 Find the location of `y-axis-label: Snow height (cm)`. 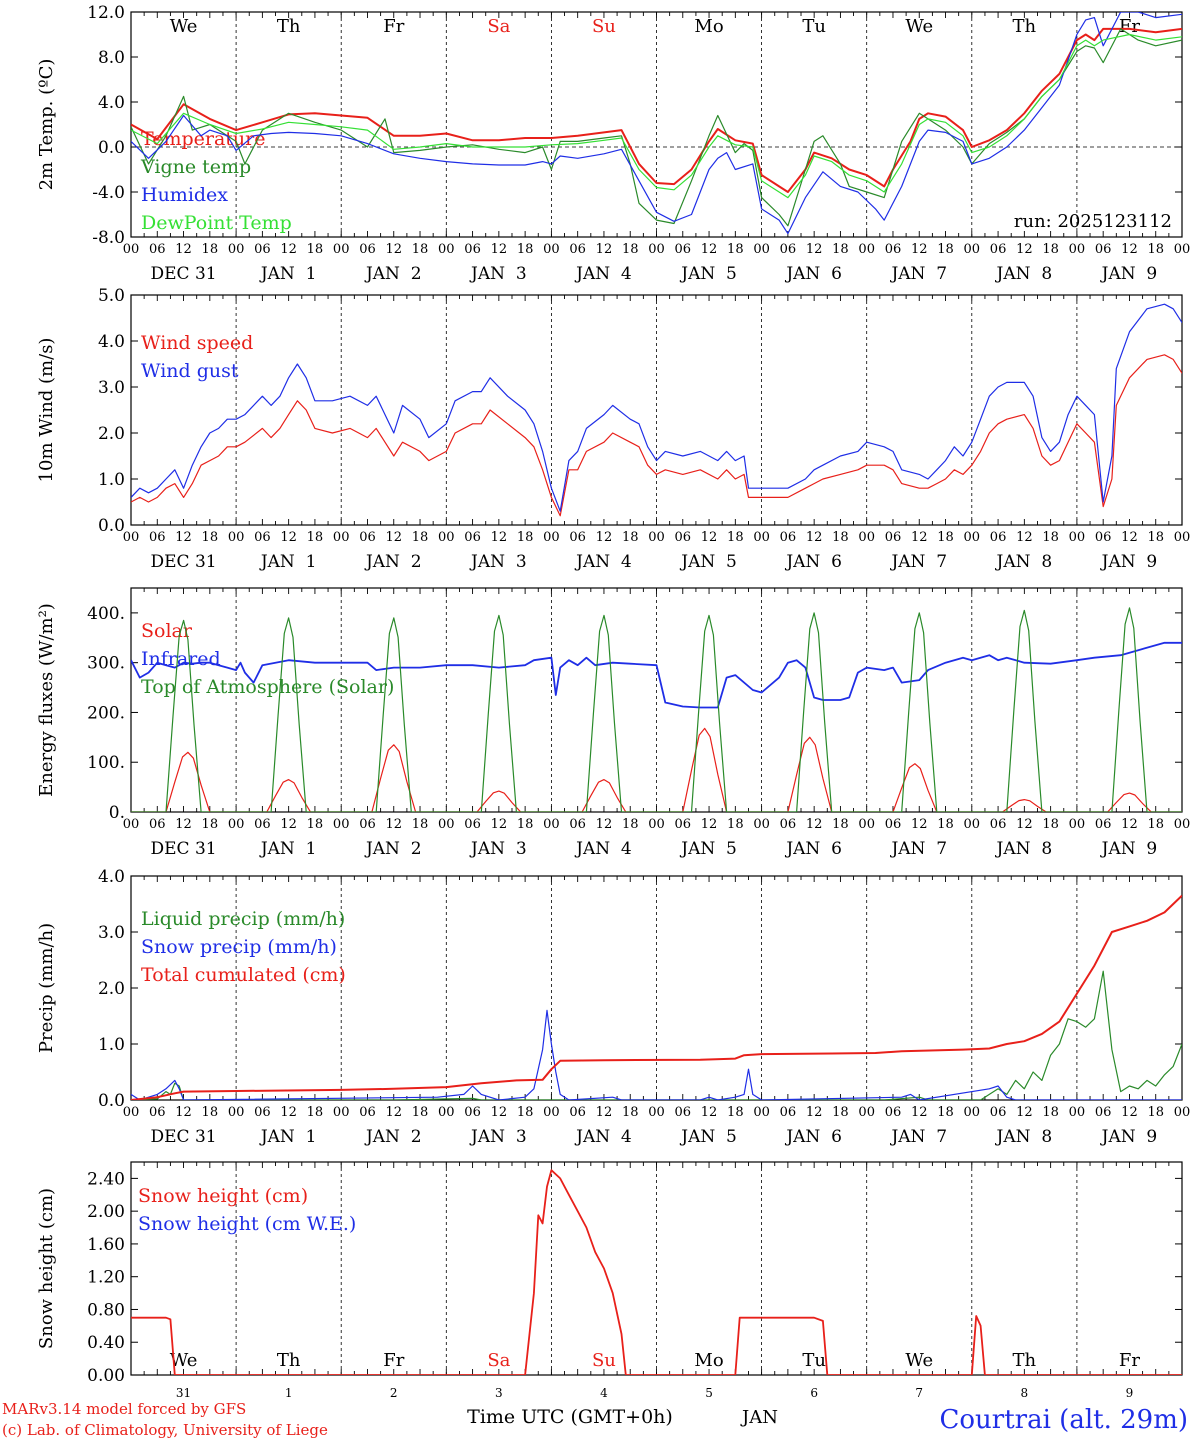

y-axis-label: Snow height (cm) is located at coordinates (46, 1268).